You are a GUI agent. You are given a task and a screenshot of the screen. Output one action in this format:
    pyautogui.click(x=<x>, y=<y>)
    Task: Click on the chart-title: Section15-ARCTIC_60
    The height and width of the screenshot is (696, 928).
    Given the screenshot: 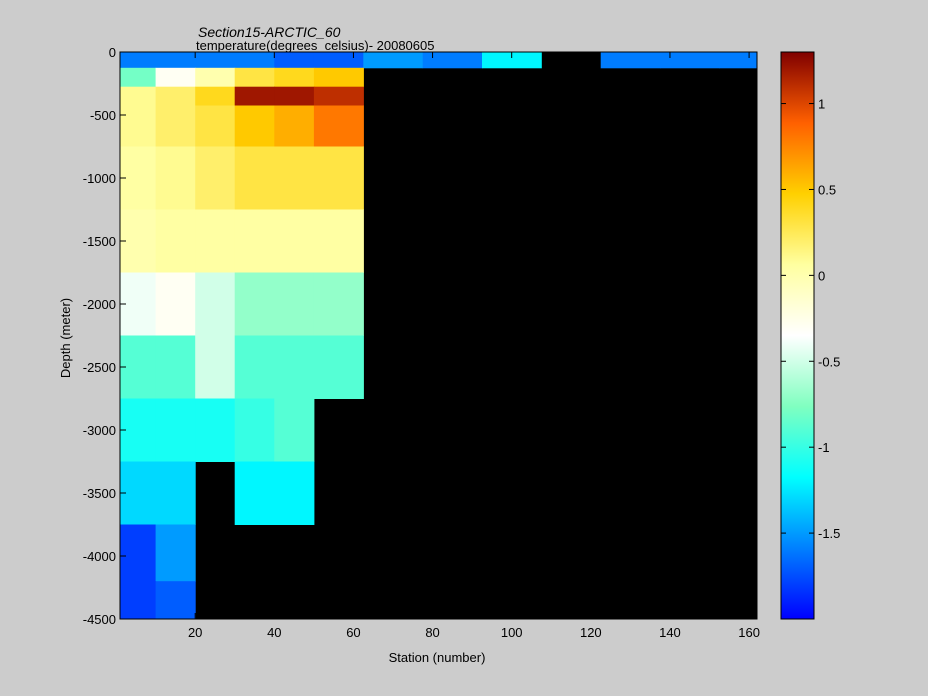 What is the action you would take?
    pyautogui.click(x=269, y=32)
    